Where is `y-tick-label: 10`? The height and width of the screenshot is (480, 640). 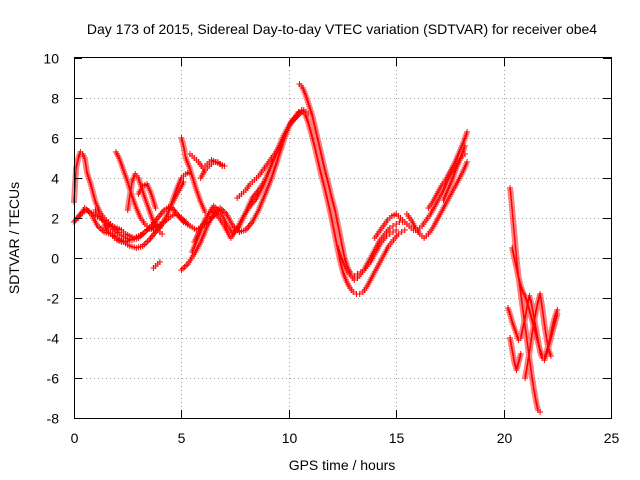 y-tick-label: 10 is located at coordinates (51, 59).